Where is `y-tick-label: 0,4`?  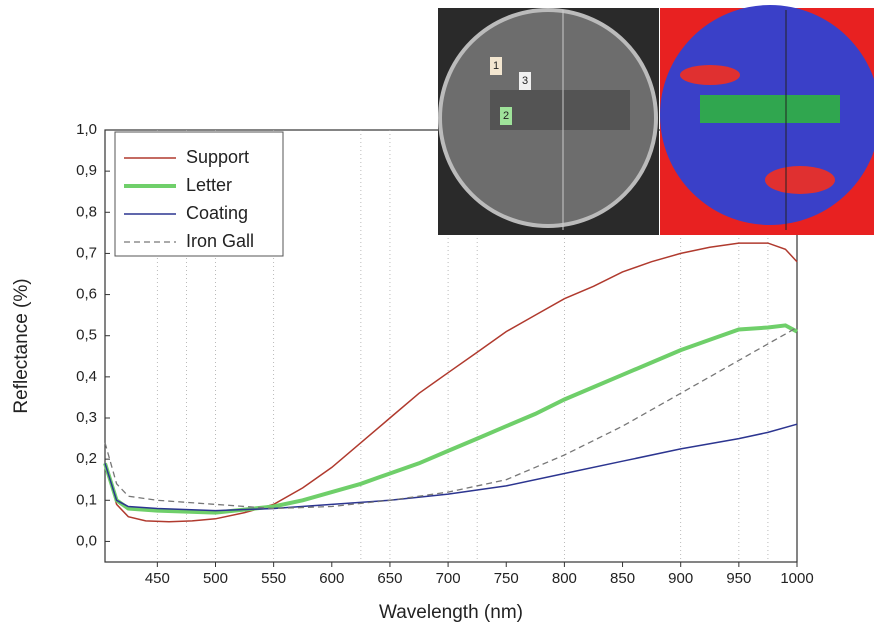
y-tick-label: 0,4 is located at coordinates (86, 376).